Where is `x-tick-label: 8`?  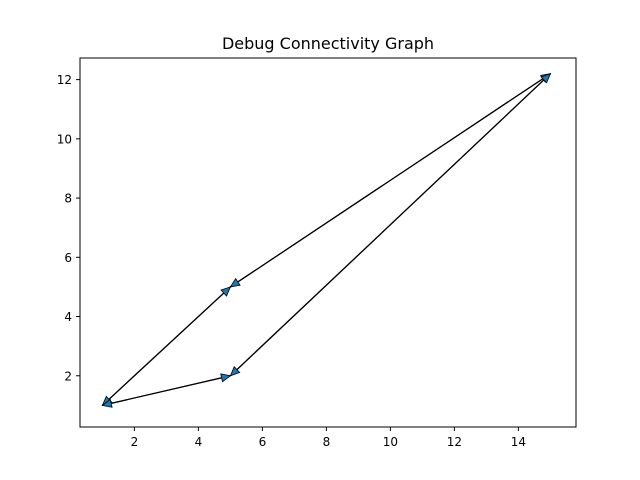
x-tick-label: 8 is located at coordinates (327, 442).